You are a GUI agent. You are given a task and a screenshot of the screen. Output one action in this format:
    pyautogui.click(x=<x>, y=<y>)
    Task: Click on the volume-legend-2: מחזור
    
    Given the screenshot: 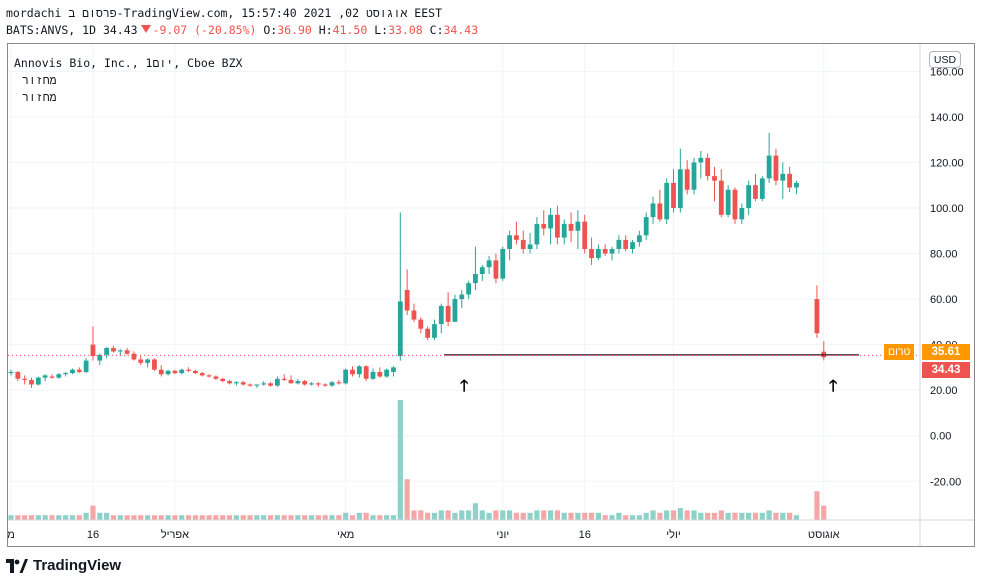 What is the action you would take?
    pyautogui.click(x=39, y=97)
    